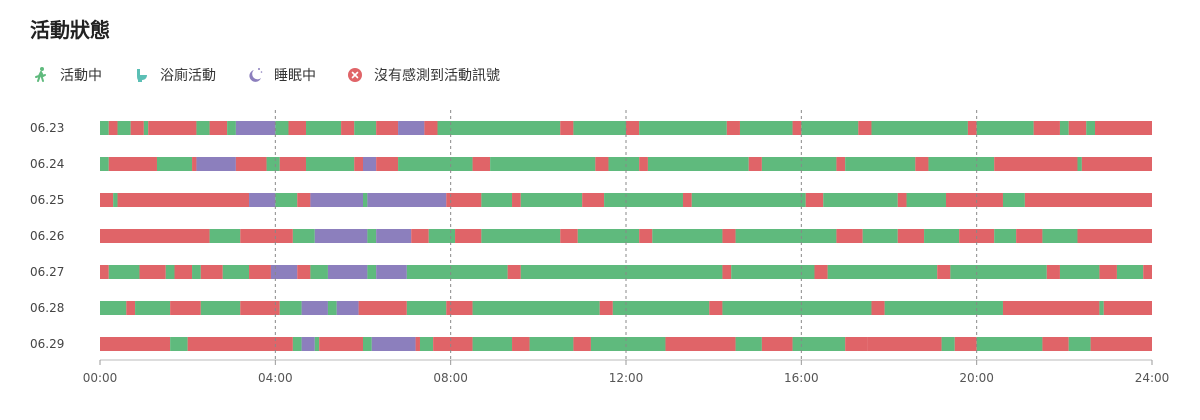 Image resolution: width=1200 pixels, height=420 pixels. What do you see at coordinates (141, 75) in the screenshot?
I see `toilet-icon` at bounding box center [141, 75].